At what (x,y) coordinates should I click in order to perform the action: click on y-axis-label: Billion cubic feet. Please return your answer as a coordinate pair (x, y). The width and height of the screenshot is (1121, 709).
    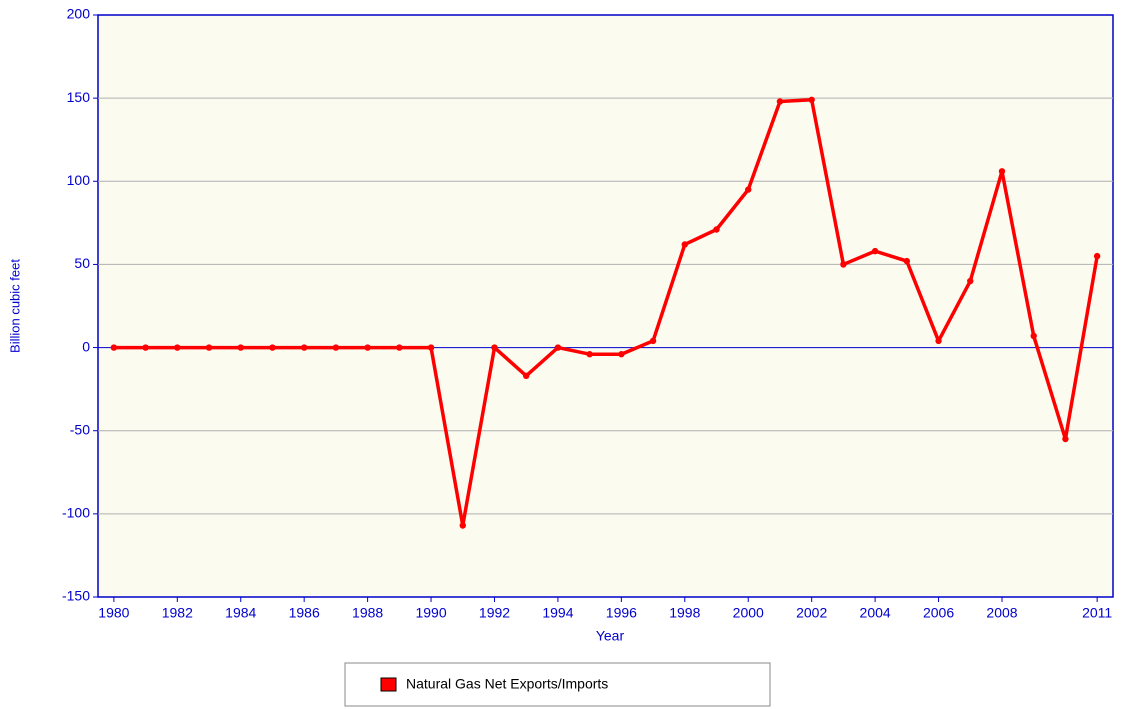
    Looking at the image, I should click on (14, 306).